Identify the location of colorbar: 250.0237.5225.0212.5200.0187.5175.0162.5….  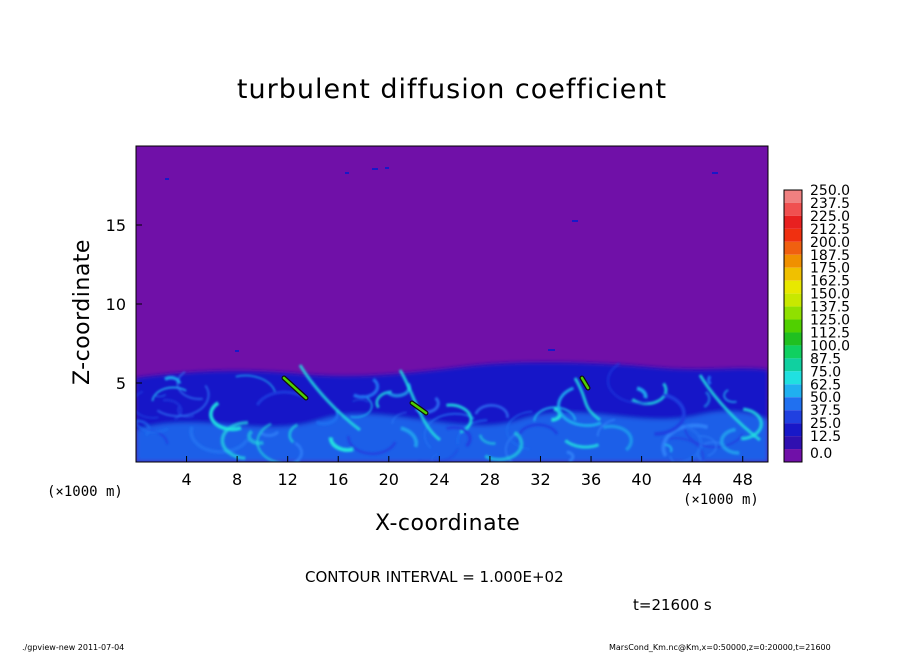
(816, 323).